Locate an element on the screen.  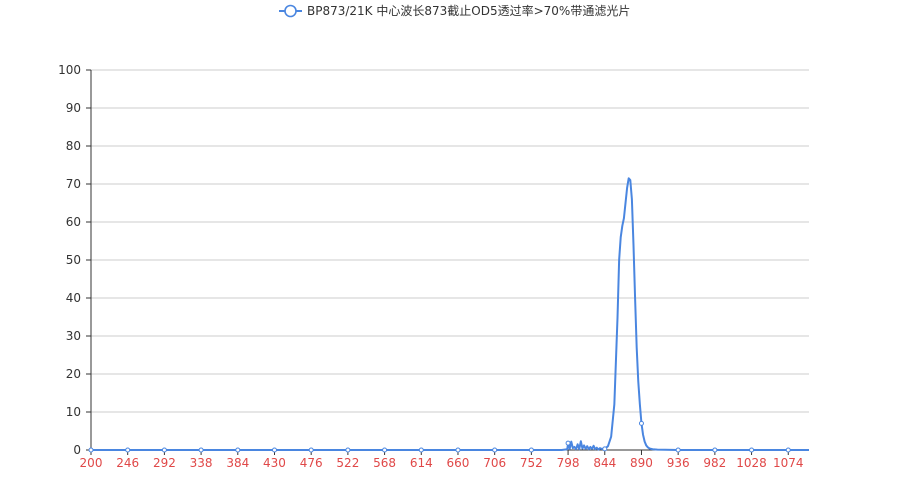
x-tick-label: 1074 is located at coordinates (788, 463).